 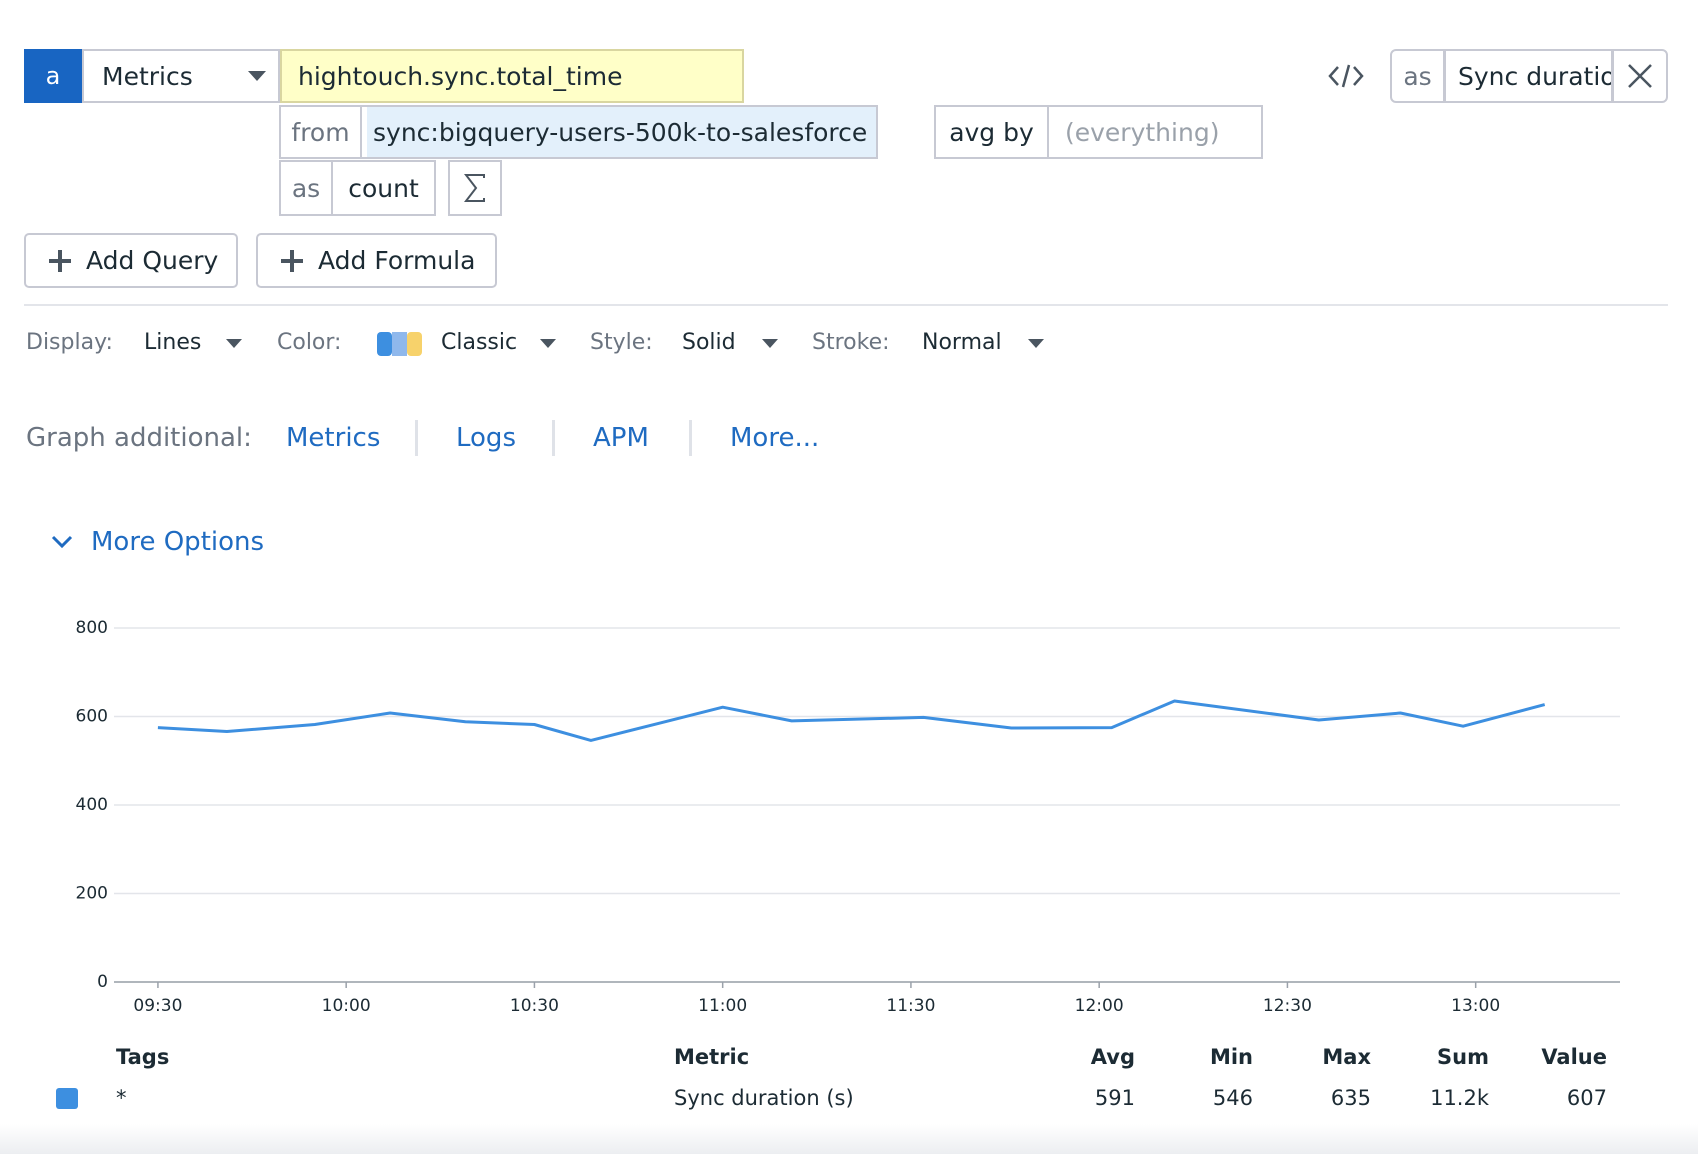 I want to click on x-tick-label: 13:00, so click(x=1475, y=1006).